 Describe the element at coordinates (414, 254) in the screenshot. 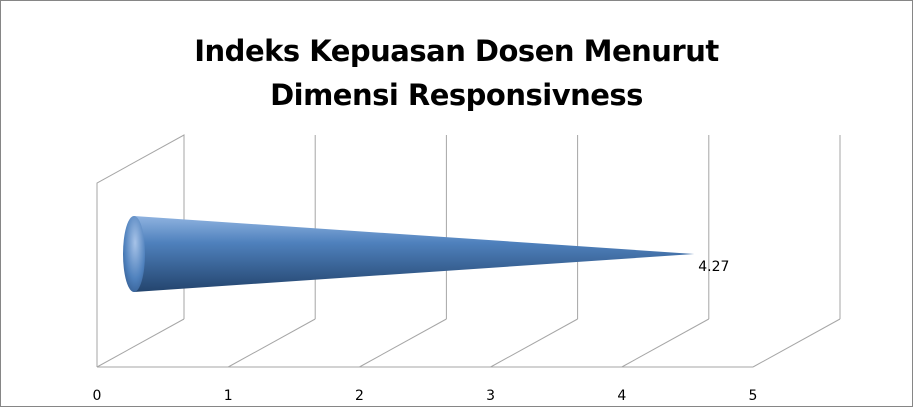

I see `bar-cone-body` at that location.